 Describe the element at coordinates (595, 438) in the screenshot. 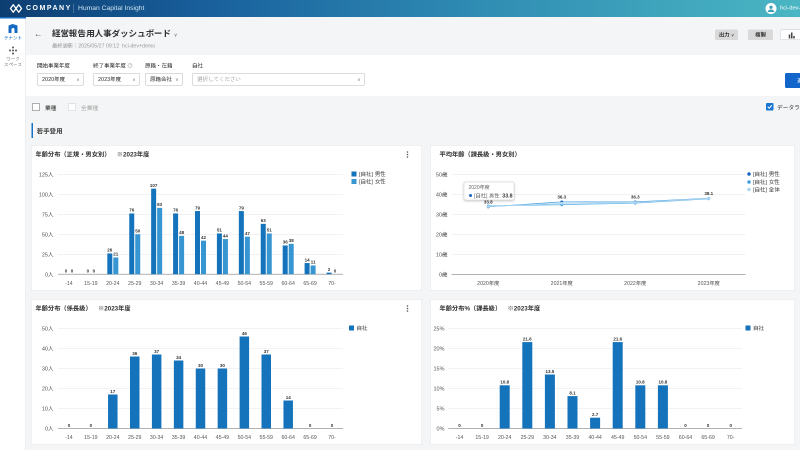

I see `svg-text: 40-44` at that location.